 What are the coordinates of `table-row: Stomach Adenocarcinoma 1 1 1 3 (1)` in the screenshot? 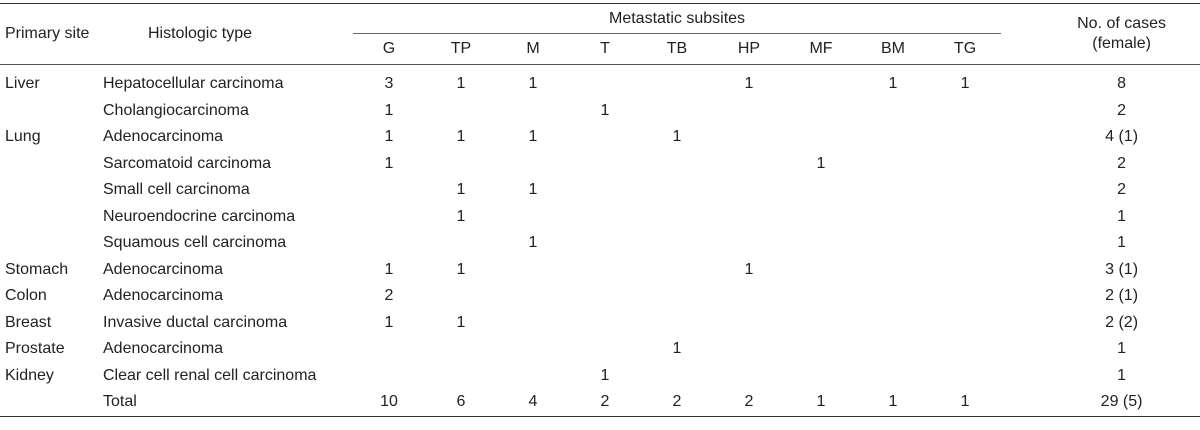 It's located at (600, 270).